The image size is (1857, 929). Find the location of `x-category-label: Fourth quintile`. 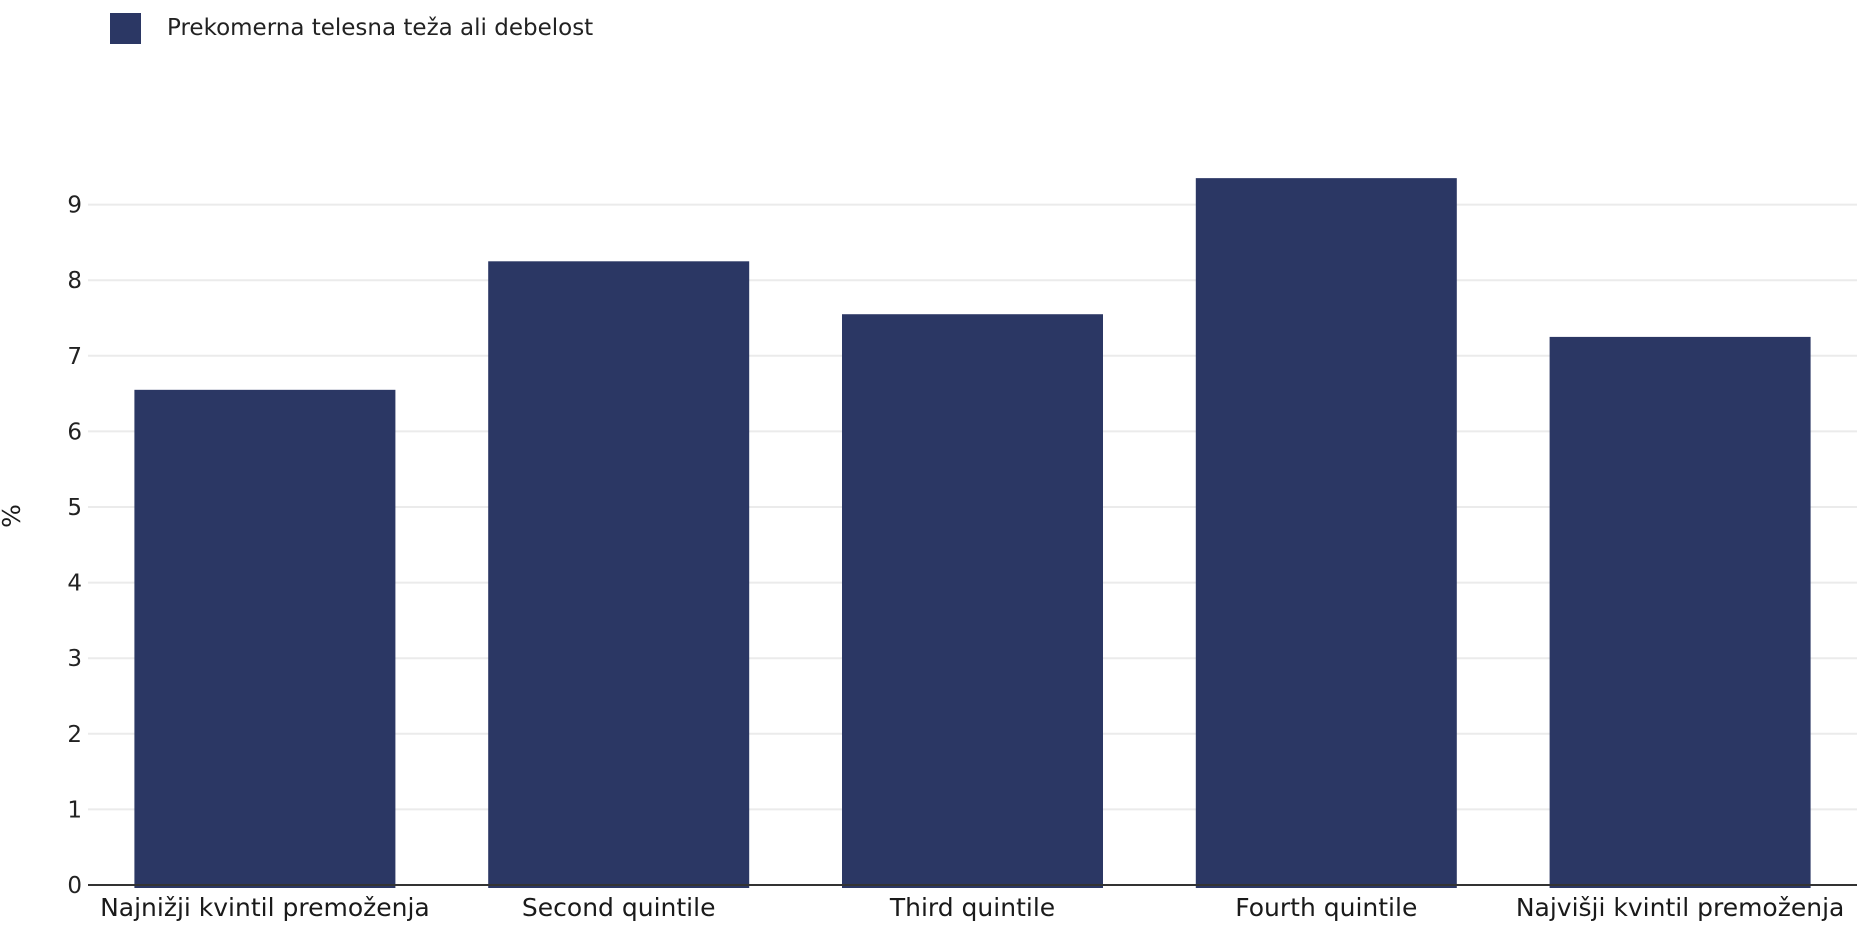

x-category-label: Fourth quintile is located at coordinates (1326, 907).